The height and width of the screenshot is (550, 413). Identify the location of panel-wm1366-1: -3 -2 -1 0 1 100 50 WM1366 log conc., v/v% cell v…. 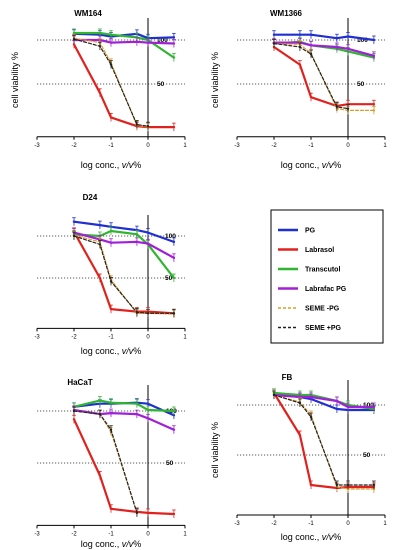
(298, 89).